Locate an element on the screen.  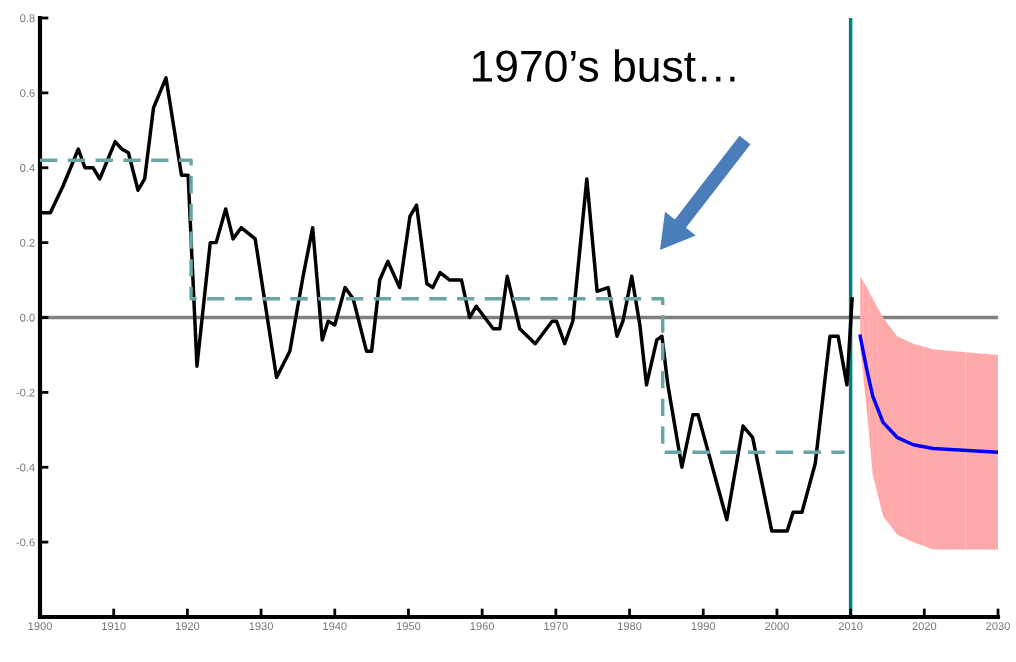
x-tick-label: 2010 is located at coordinates (850, 626).